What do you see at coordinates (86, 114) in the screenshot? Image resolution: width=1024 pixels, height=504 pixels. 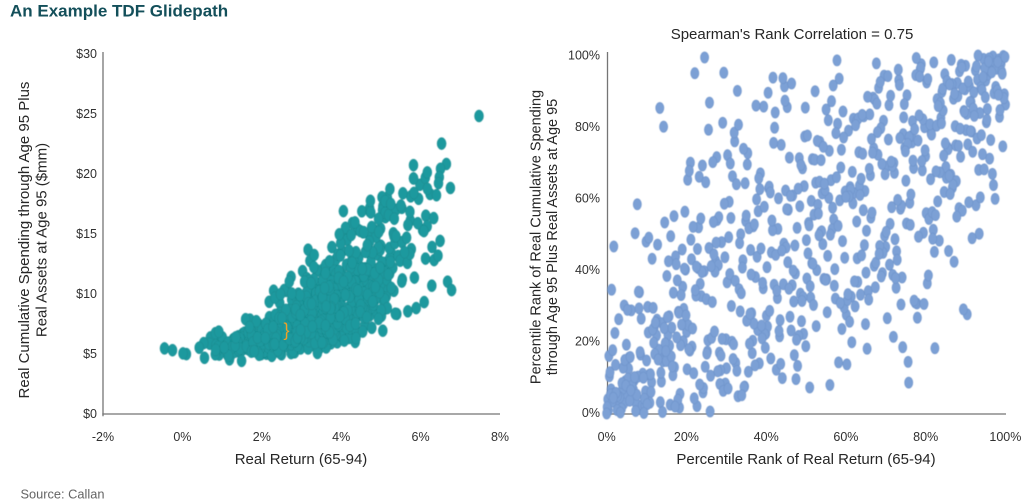 I see `svg-text: $25` at bounding box center [86, 114].